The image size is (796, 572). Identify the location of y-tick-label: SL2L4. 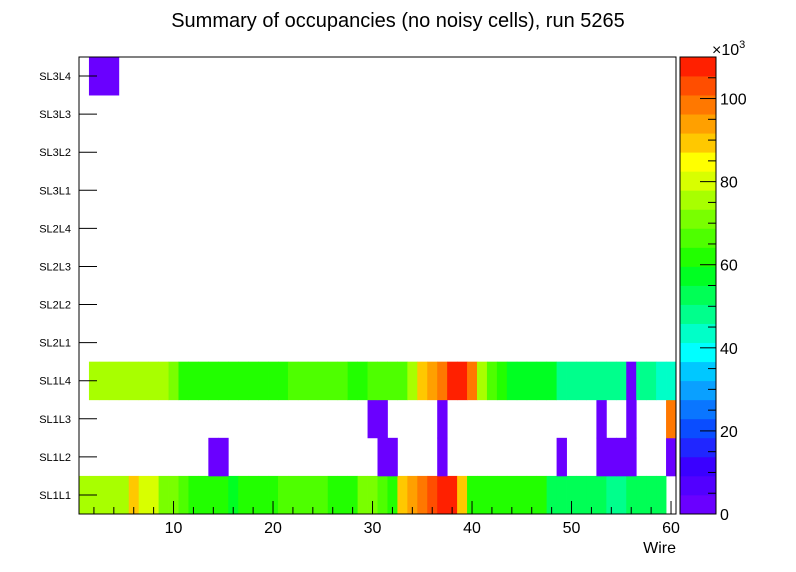
(55, 229).